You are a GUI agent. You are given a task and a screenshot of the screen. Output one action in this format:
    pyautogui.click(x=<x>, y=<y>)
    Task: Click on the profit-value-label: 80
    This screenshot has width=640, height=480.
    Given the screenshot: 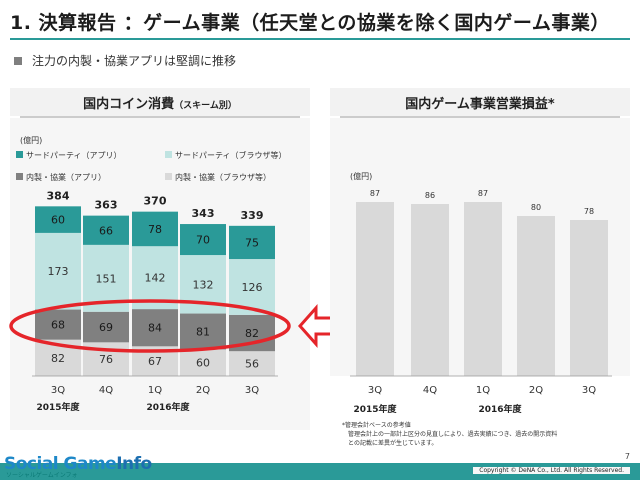 What is the action you would take?
    pyautogui.click(x=536, y=207)
    